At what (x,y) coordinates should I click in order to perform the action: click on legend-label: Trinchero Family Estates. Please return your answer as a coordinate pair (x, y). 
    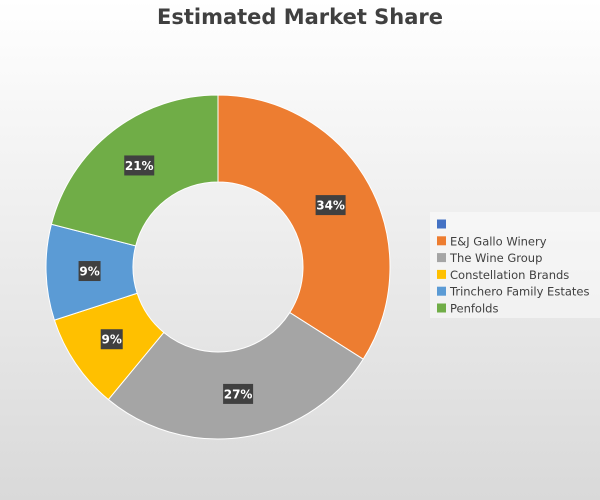
    Looking at the image, I should click on (519, 292).